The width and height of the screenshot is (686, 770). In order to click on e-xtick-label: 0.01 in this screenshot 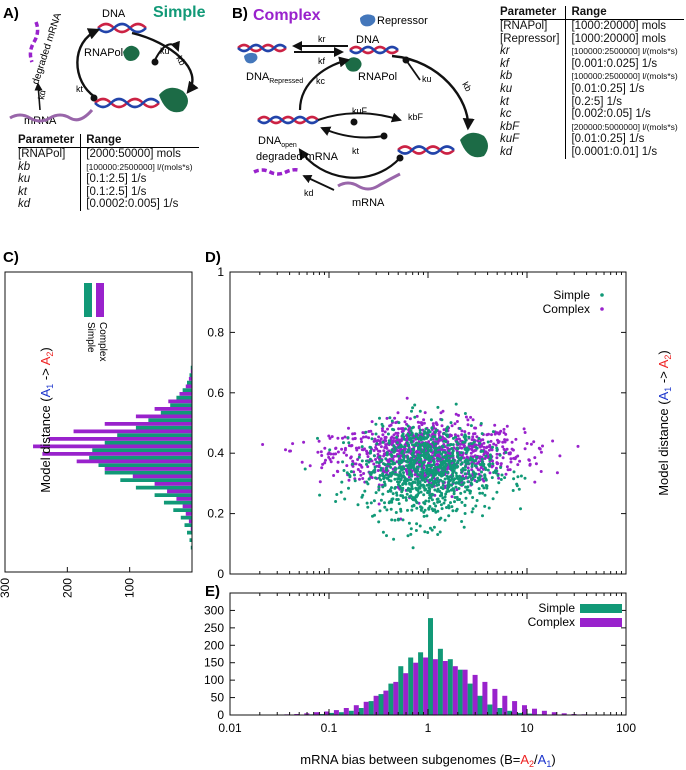, I will do `click(230, 728)`.